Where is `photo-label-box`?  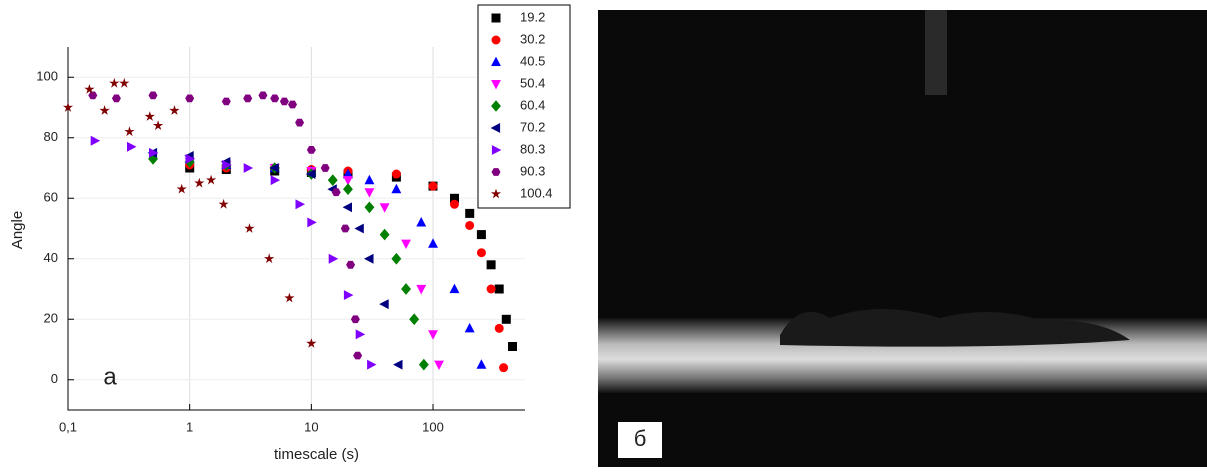 photo-label-box is located at coordinates (640, 440).